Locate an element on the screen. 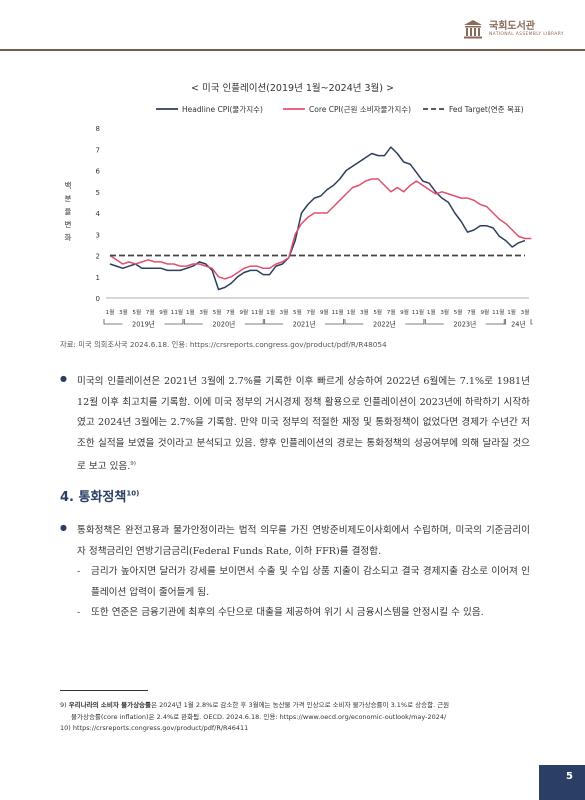 This screenshot has height=800, width=585. core-cpi-line is located at coordinates (320, 229).